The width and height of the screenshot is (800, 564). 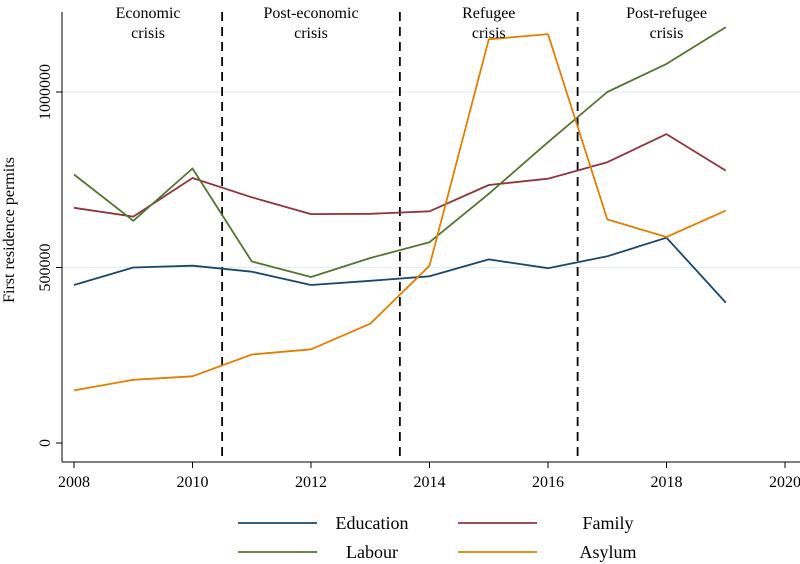 What do you see at coordinates (148, 13) in the screenshot?
I see `period-label: Economic` at bounding box center [148, 13].